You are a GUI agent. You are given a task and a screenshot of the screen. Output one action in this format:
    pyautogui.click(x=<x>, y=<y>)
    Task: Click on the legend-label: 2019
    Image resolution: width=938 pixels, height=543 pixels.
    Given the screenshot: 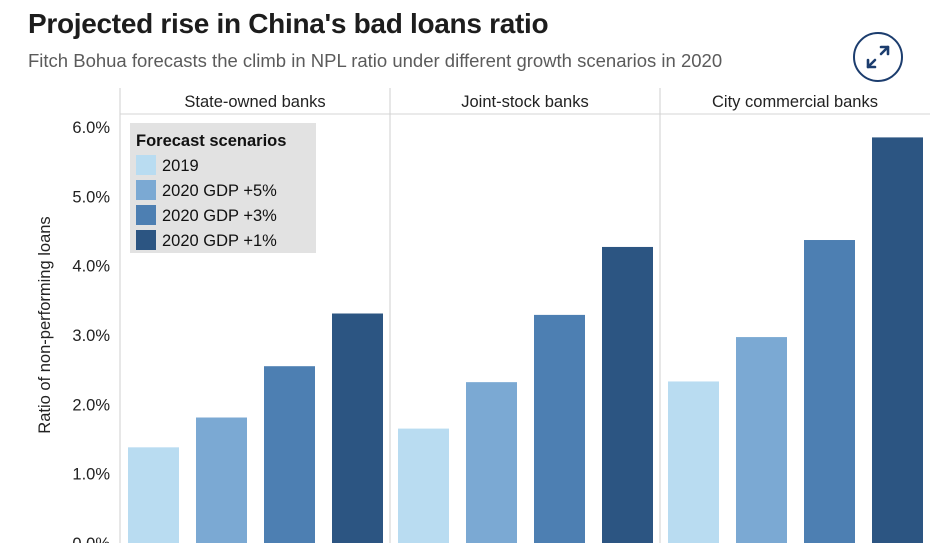 What is the action you would take?
    pyautogui.click(x=180, y=166)
    